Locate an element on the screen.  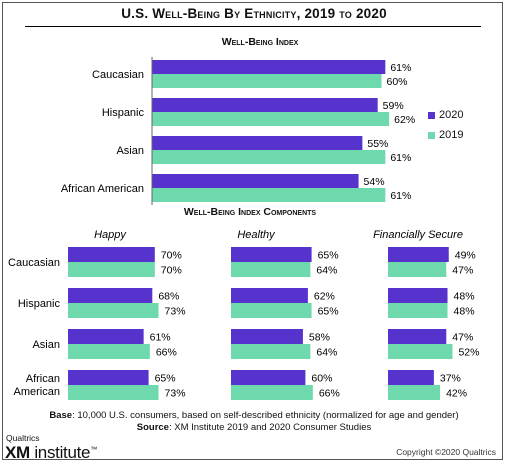
value-label-financially-secure-caucasian-2020: 49% is located at coordinates (465, 256).